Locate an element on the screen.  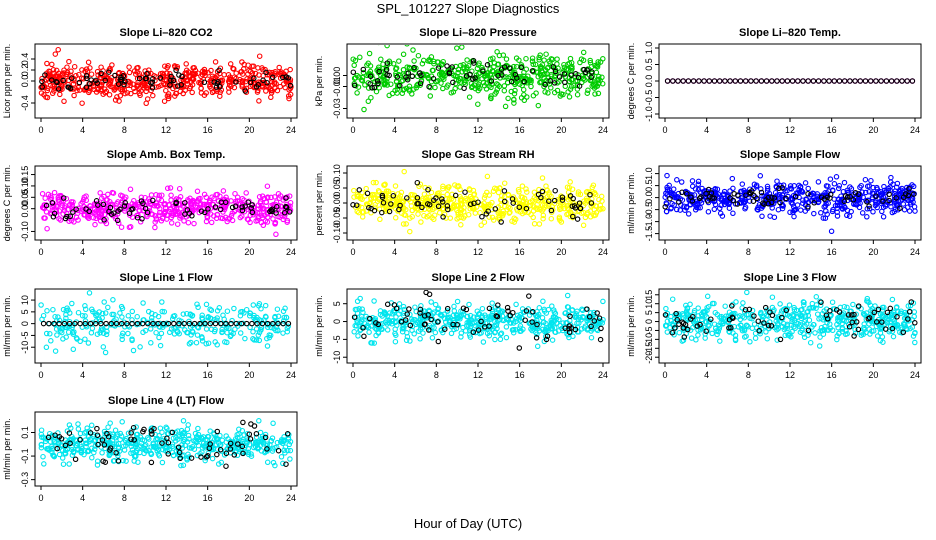
x-tick-label: 16 is located at coordinates (208, 375).